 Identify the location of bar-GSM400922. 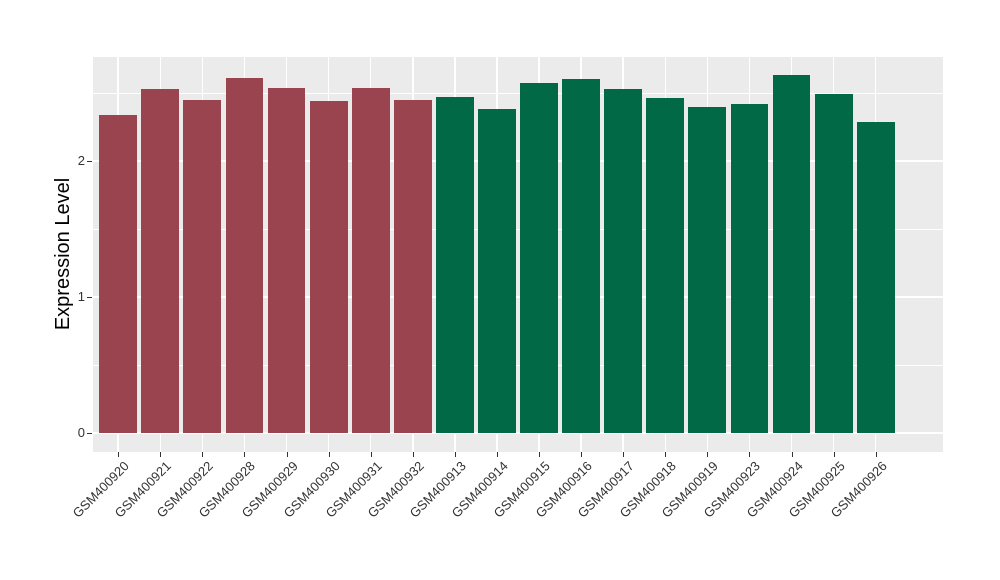
(202, 266).